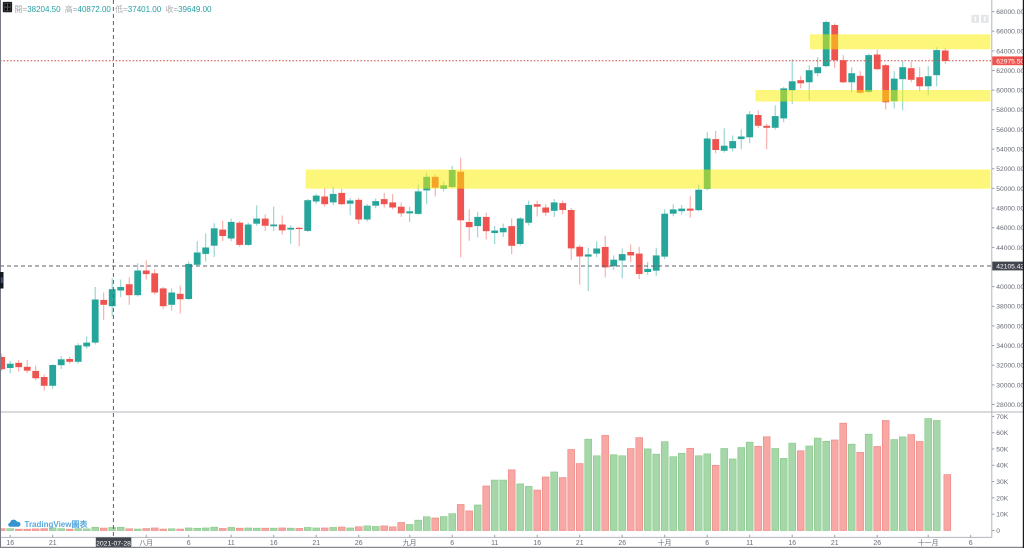  Describe the element at coordinates (1002, 449) in the screenshot. I see `svg-text: 50K` at that location.